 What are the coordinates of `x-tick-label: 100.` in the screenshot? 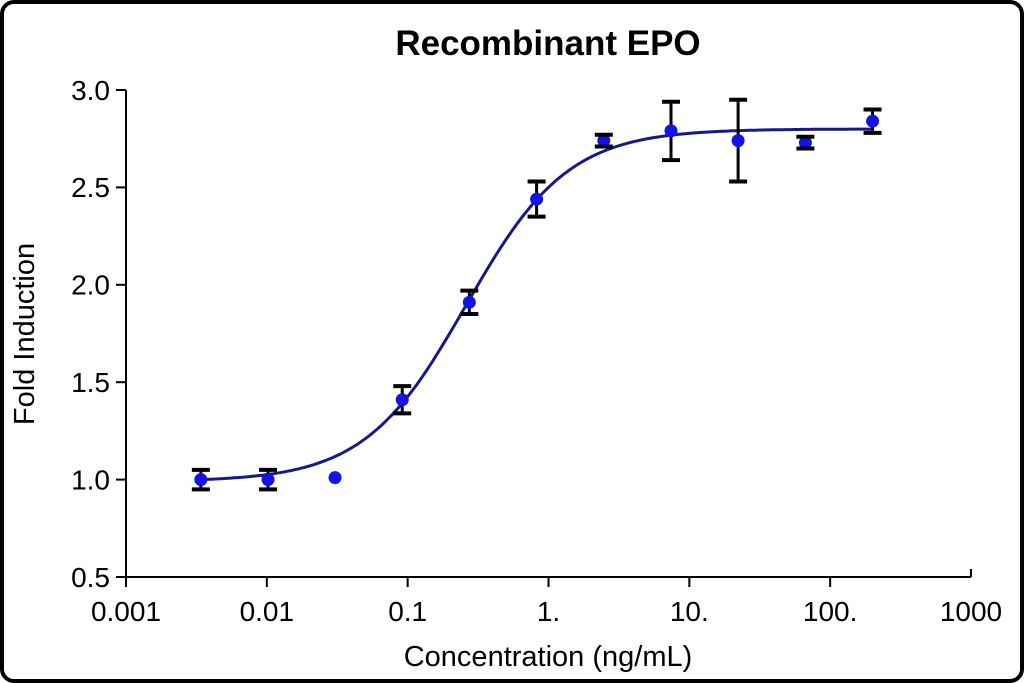 It's located at (830, 611).